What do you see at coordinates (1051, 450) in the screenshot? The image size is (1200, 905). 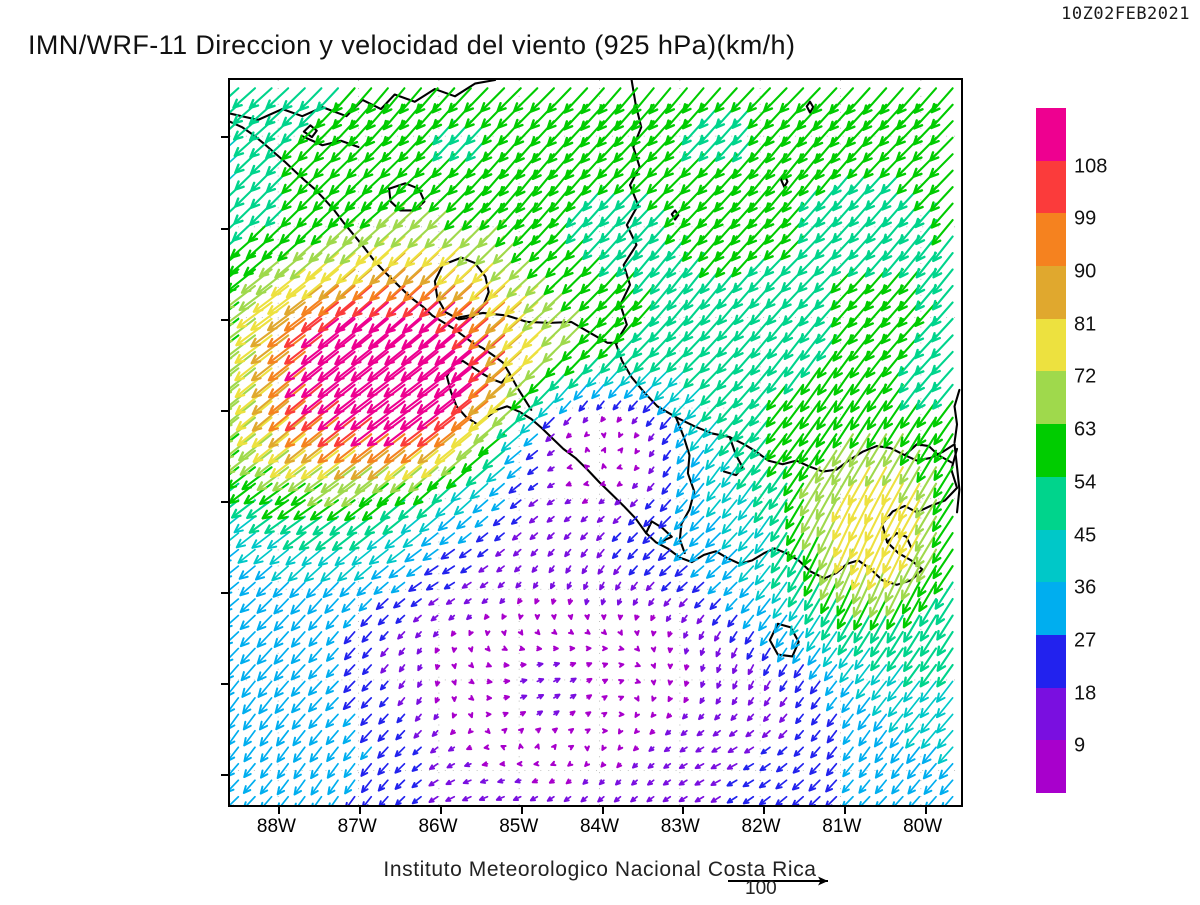 I see `colorbar` at bounding box center [1051, 450].